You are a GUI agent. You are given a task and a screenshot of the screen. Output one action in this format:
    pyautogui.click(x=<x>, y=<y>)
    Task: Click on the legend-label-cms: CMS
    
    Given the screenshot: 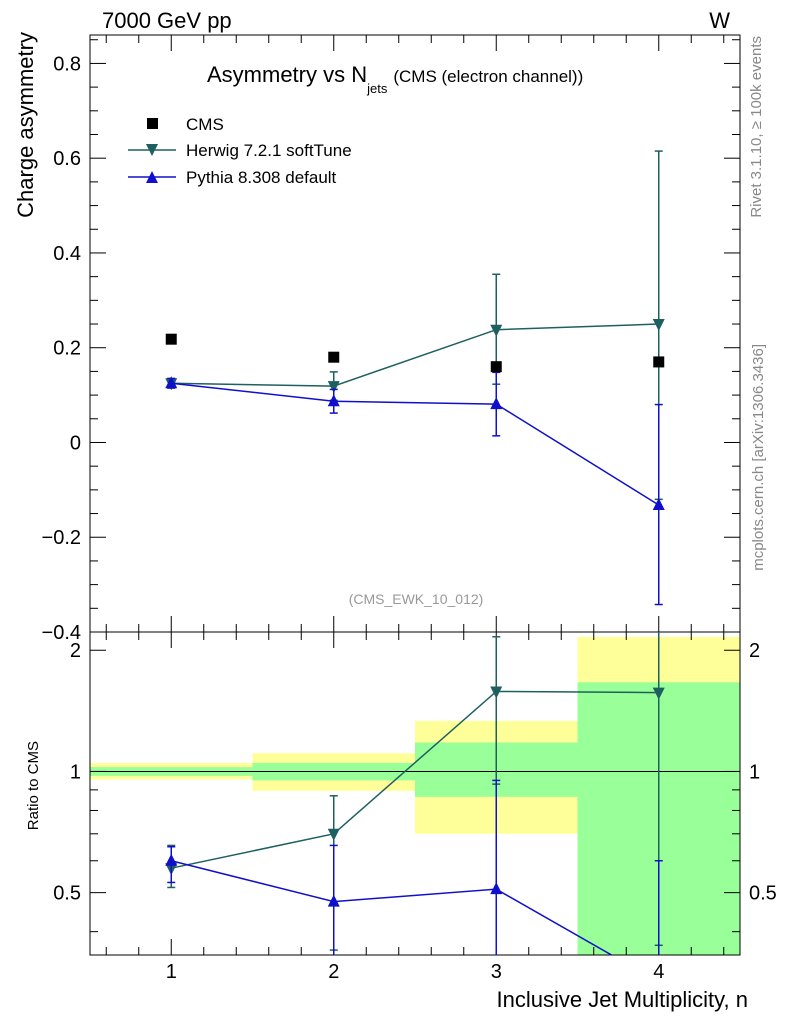 What is the action you would take?
    pyautogui.click(x=205, y=124)
    